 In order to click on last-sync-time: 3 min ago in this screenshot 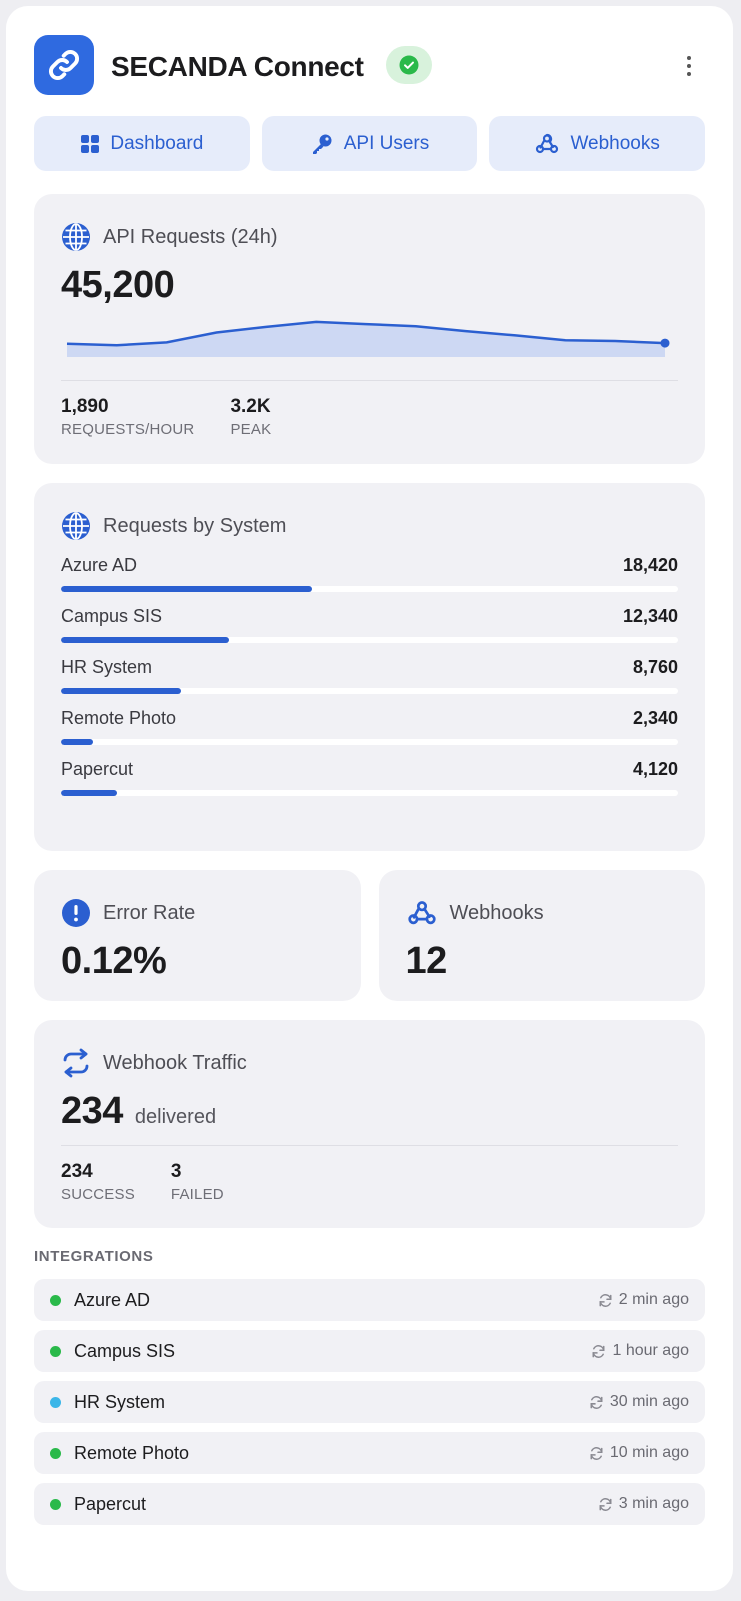, I will do `click(653, 1503)`.